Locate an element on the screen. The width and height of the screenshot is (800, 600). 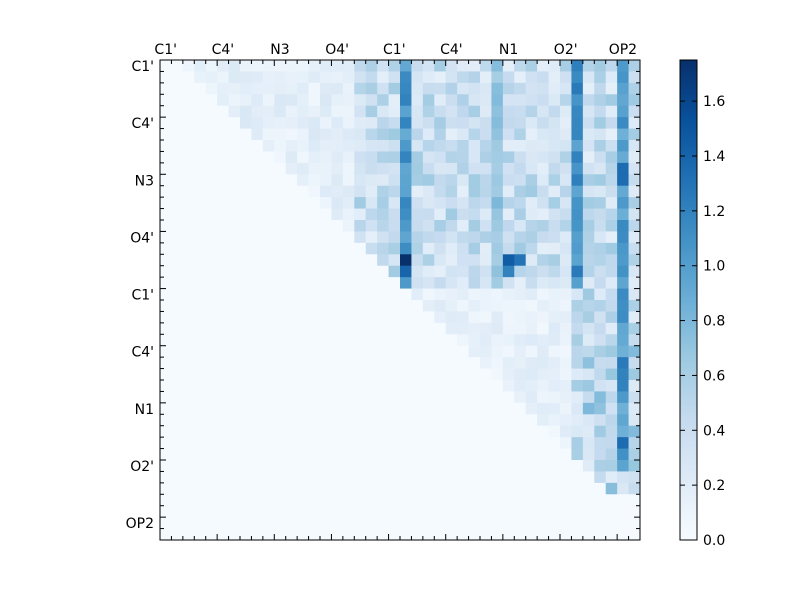
colorbar-tick-label: 1.2 is located at coordinates (714, 212).